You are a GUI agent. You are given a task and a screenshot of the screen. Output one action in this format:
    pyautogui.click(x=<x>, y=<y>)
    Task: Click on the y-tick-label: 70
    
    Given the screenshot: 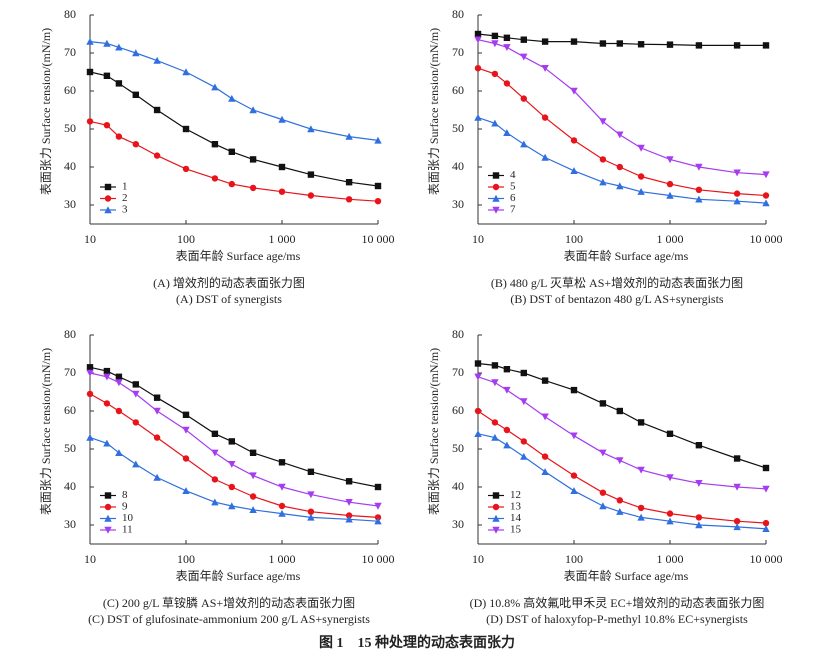 What is the action you would take?
    pyautogui.click(x=70, y=52)
    